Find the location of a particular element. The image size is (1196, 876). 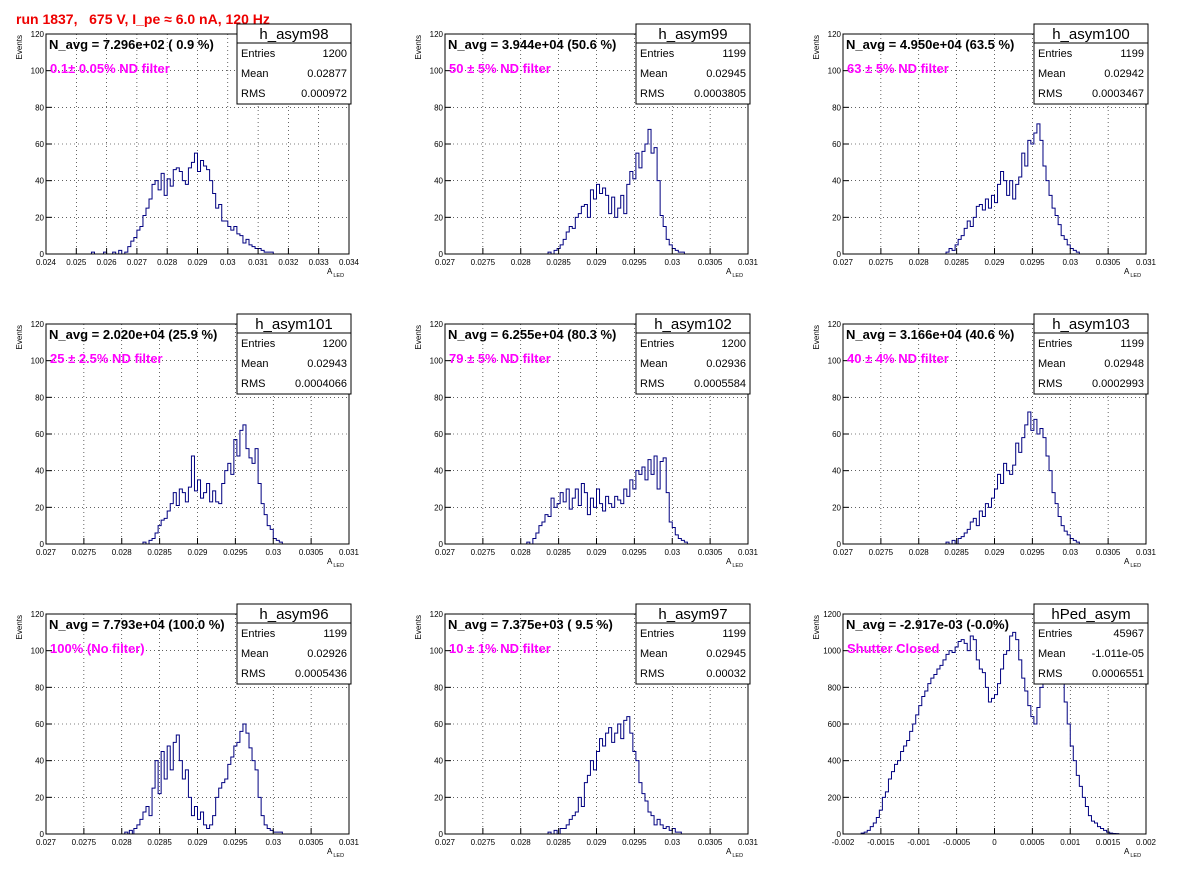

y-tick-label: 0 is located at coordinates (42, 834).